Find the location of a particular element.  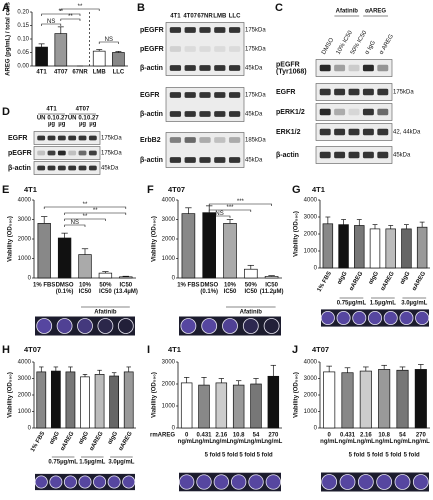

panel-letter: E is located at coordinates (5, 190).